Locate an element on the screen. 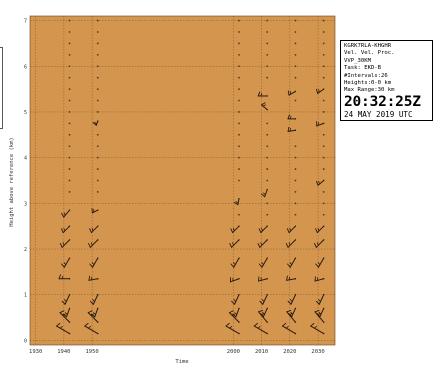 This screenshot has width=433, height=369. y-tick-labels: 0 1 2 3 4 5 6 7 is located at coordinates (25, 182).